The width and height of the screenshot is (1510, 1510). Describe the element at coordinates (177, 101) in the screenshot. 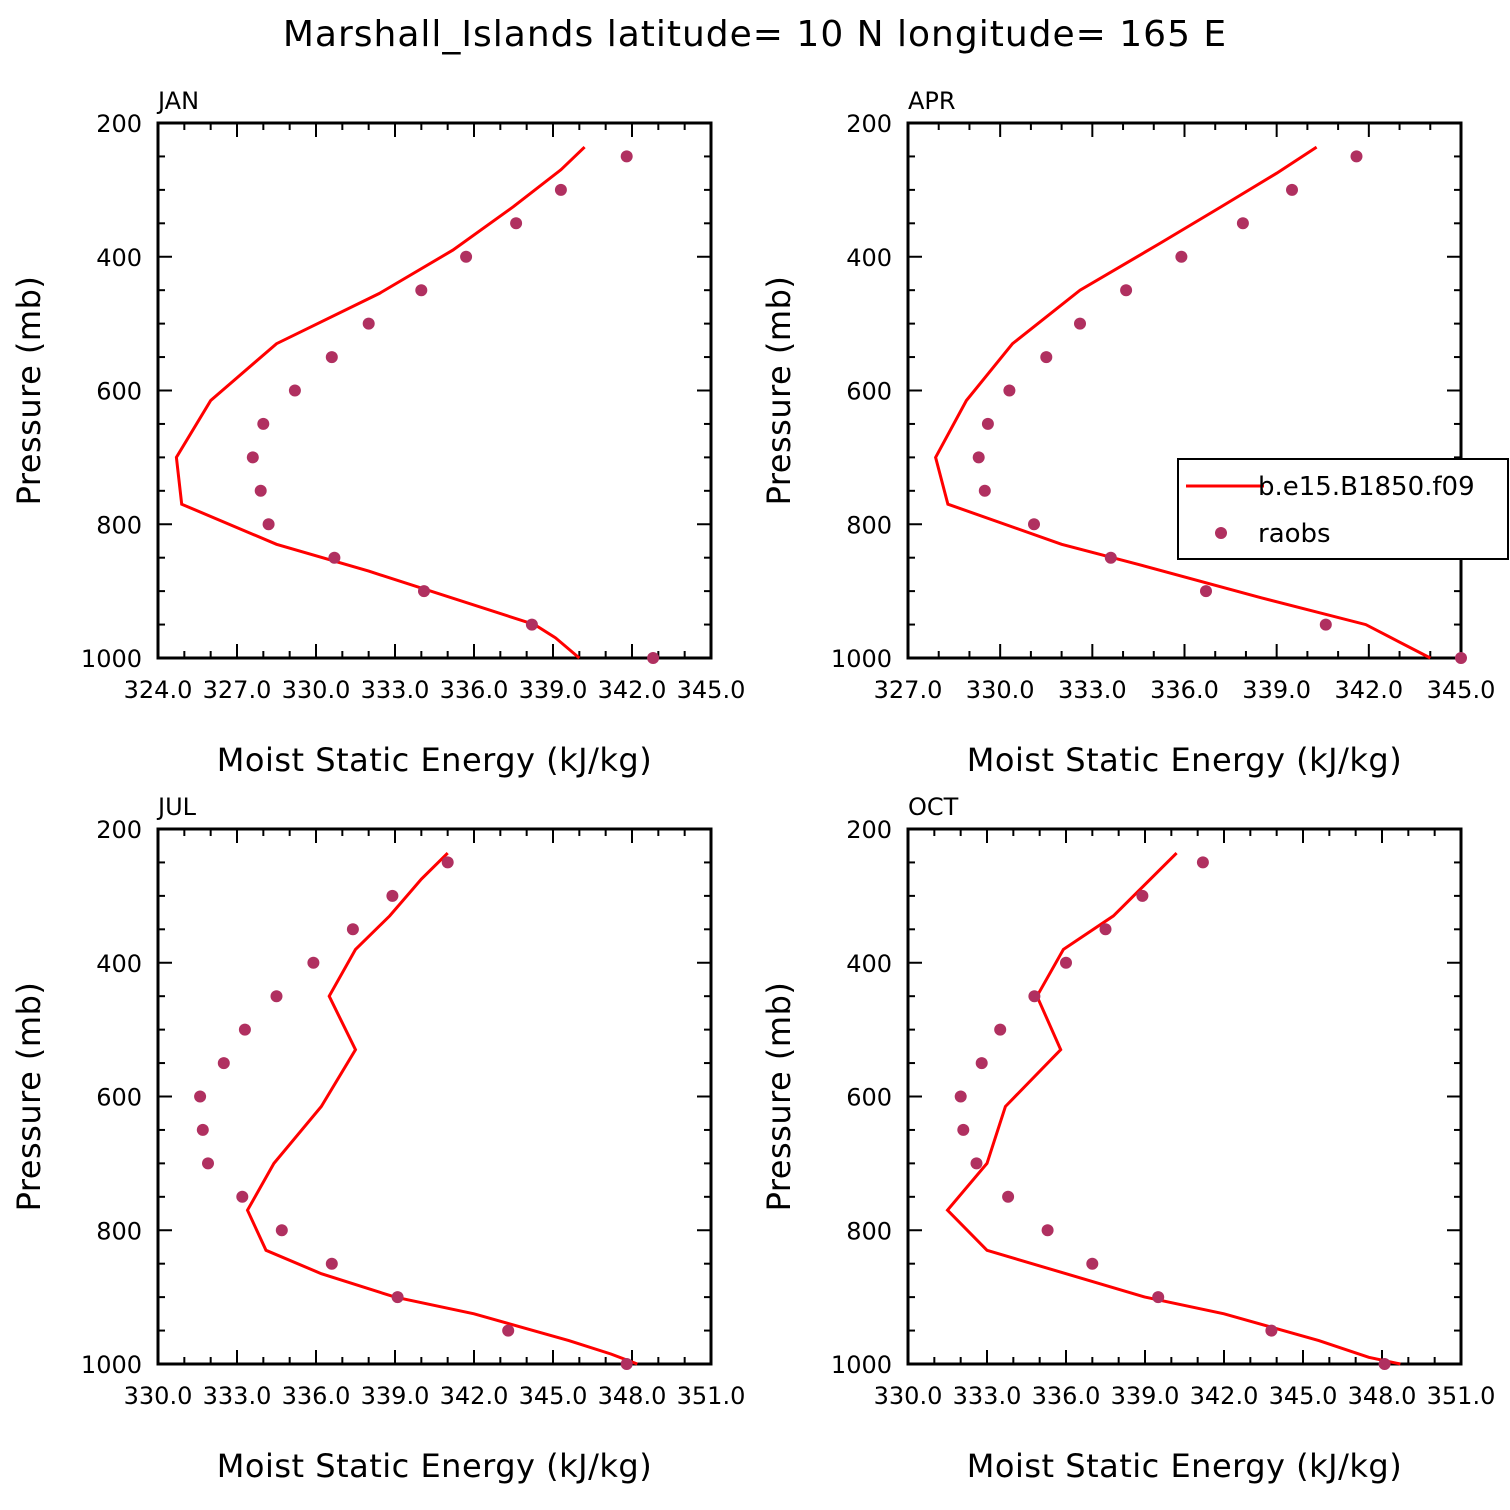

I see `panel-label: JAN` at that location.